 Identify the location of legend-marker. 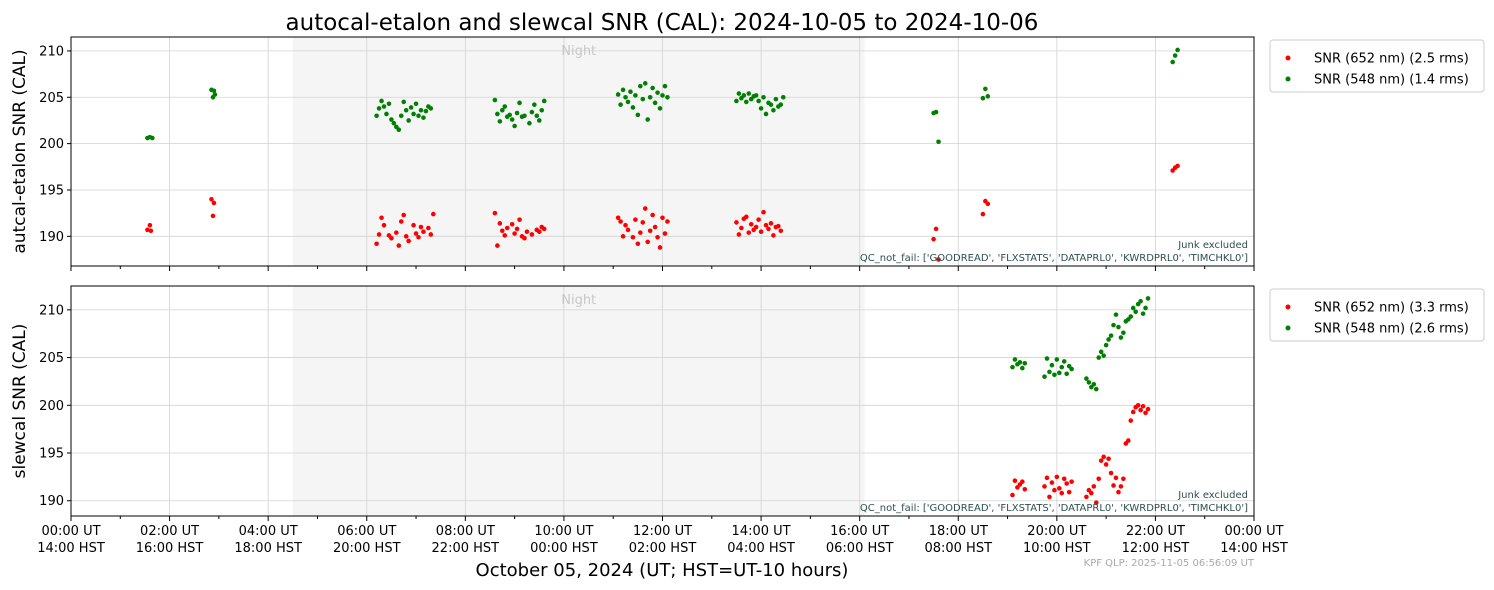
(1288, 79).